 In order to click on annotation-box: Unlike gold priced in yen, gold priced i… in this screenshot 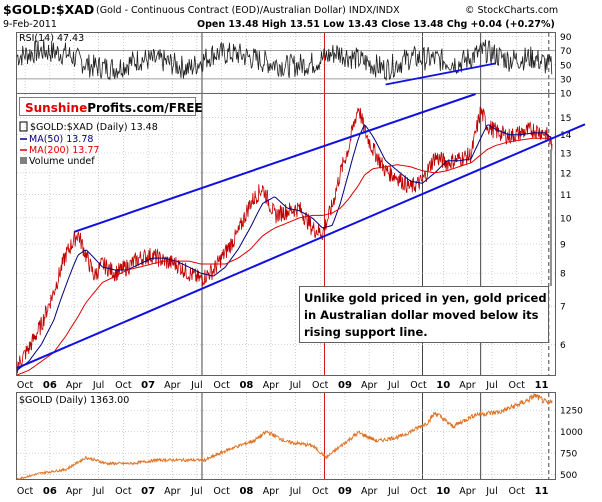, I will do `click(424, 314)`.